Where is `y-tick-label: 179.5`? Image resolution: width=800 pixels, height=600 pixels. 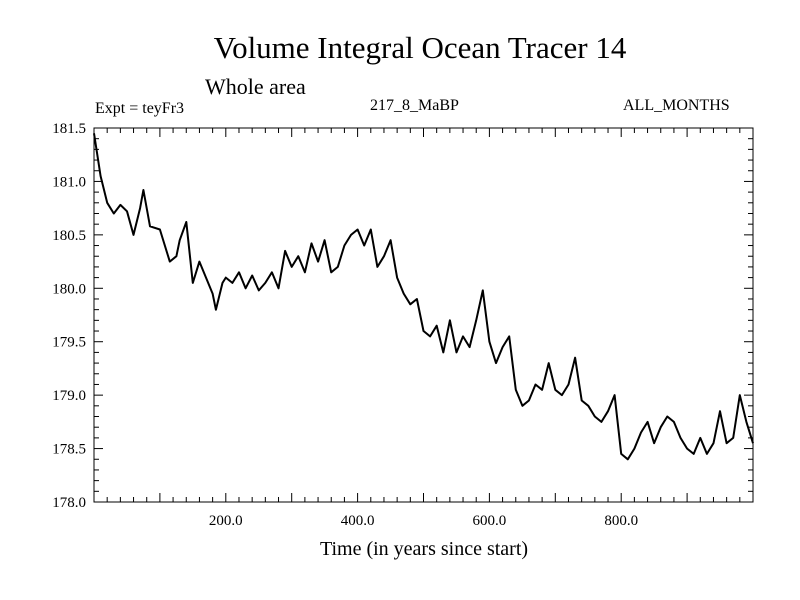 y-tick-label: 179.5 is located at coordinates (69, 343).